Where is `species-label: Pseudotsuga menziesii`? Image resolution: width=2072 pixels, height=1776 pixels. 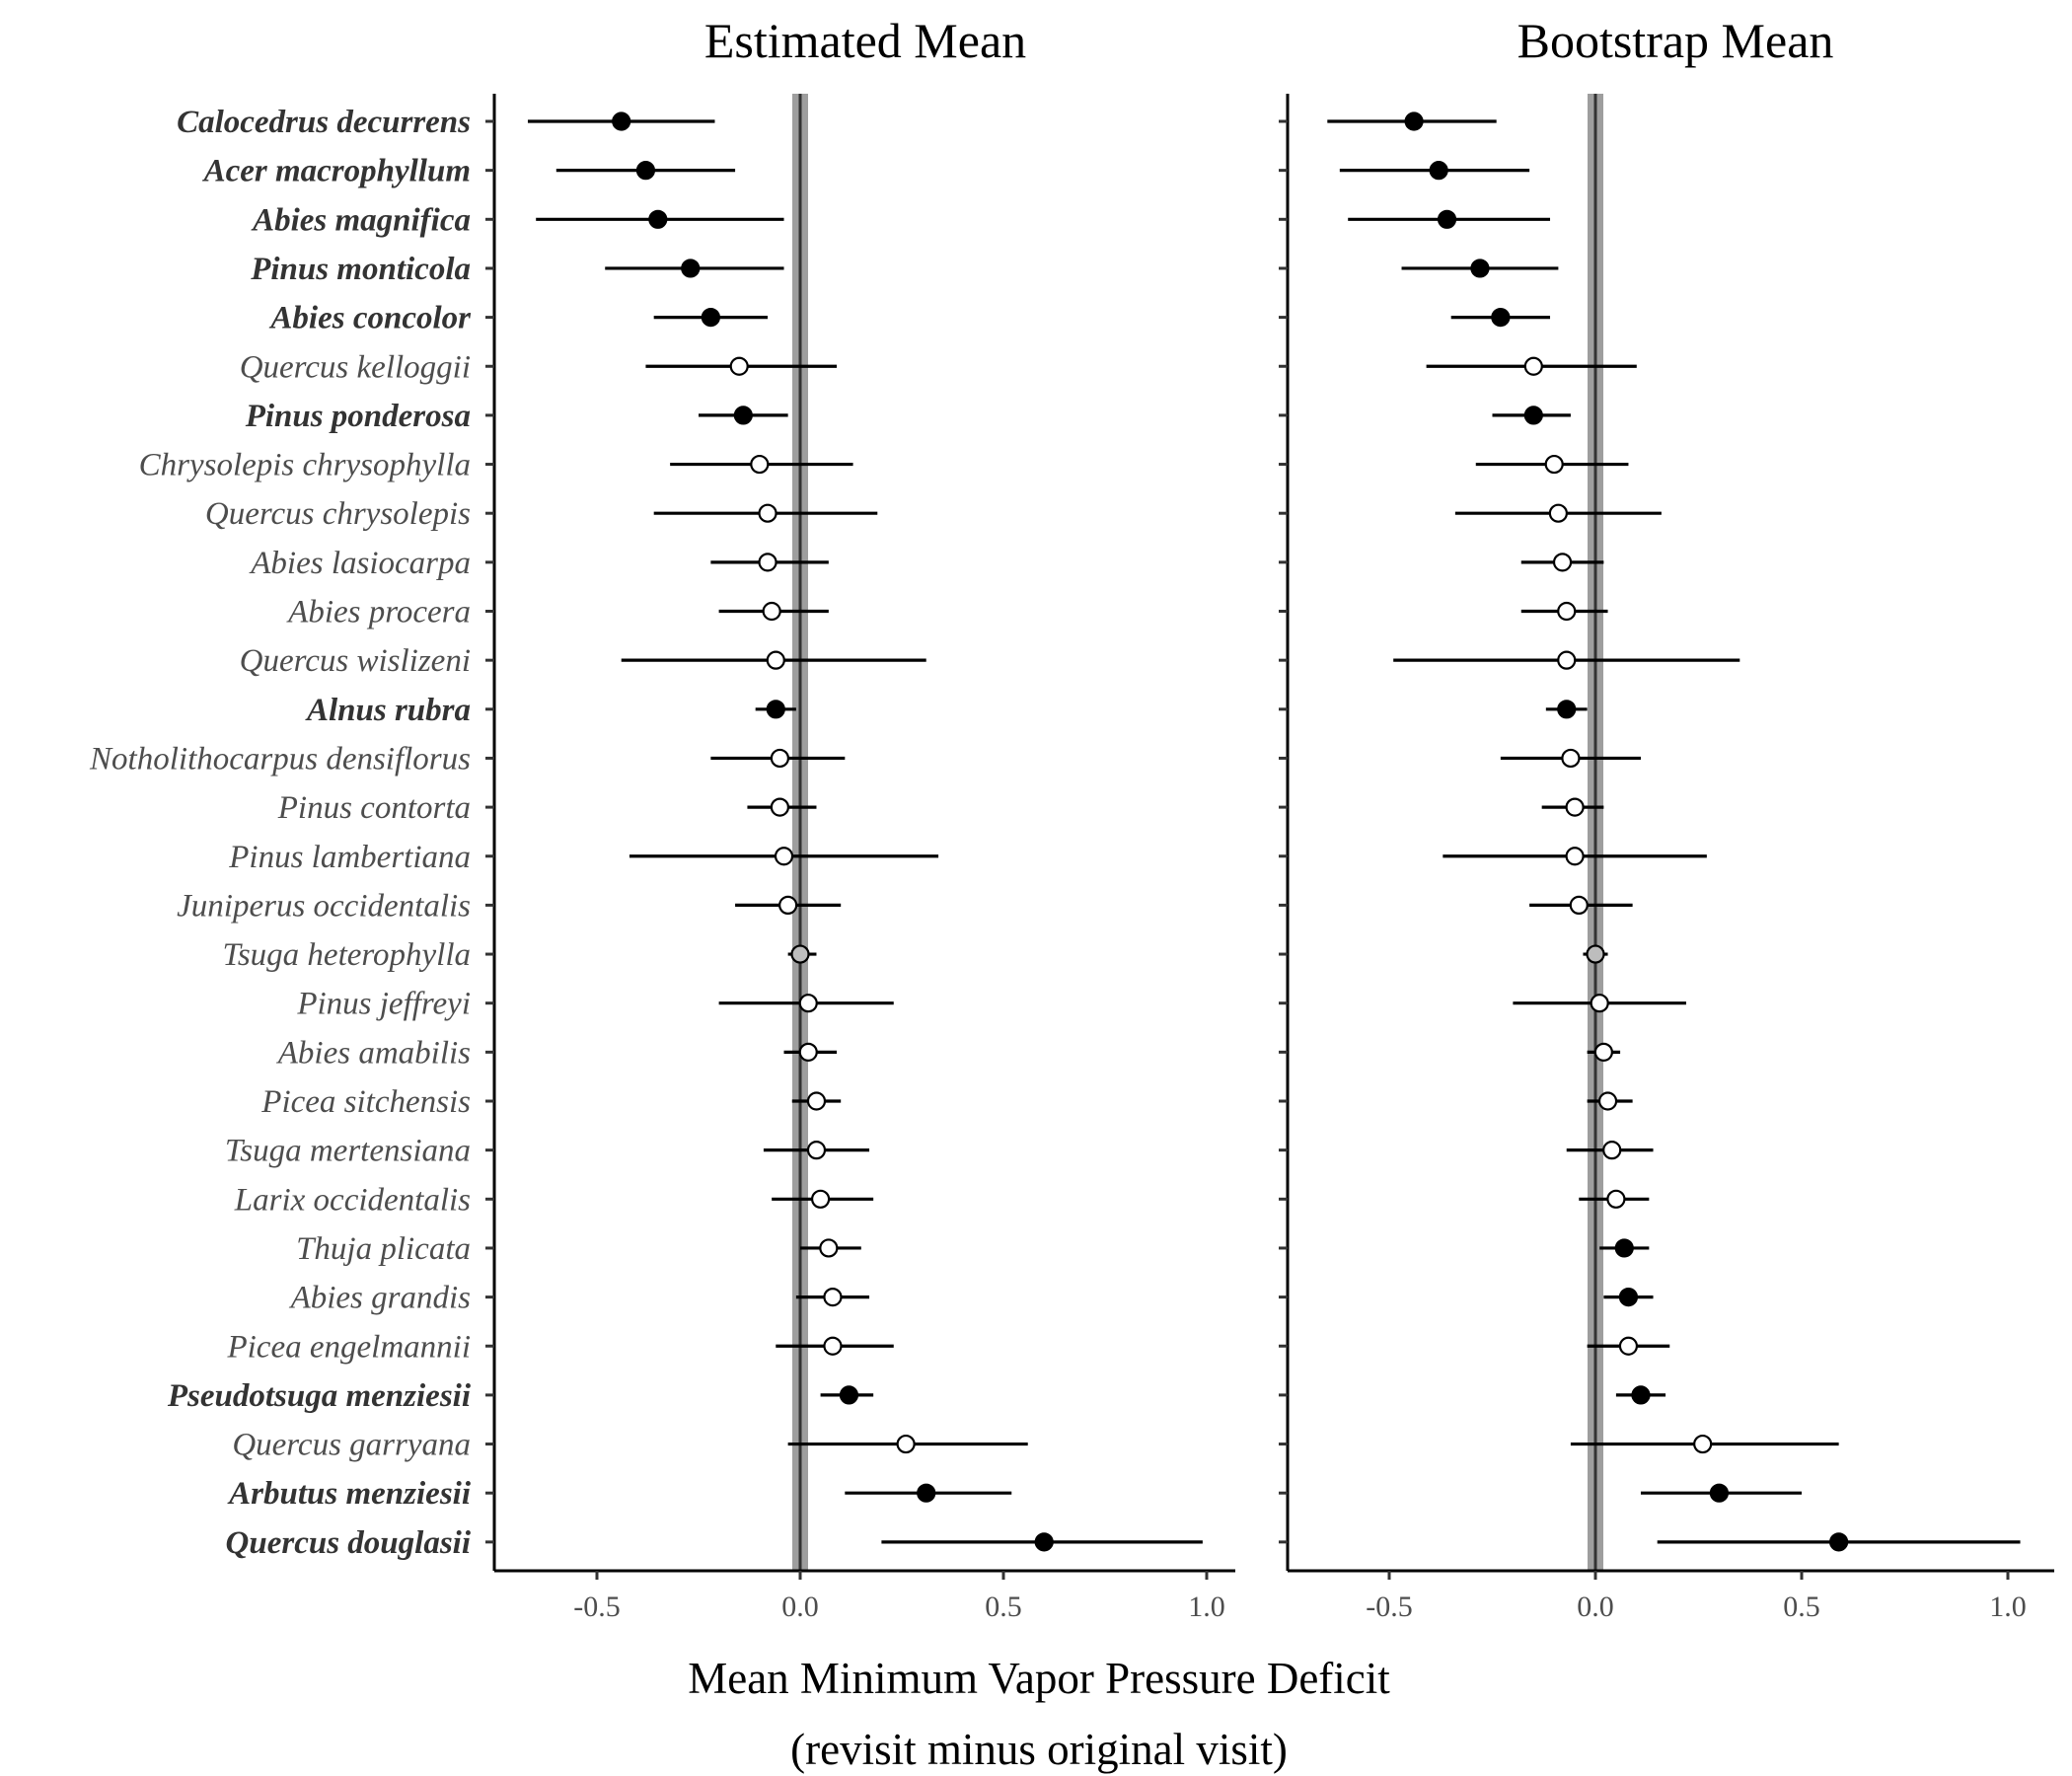
species-label: Pseudotsuga menziesii is located at coordinates (320, 1396).